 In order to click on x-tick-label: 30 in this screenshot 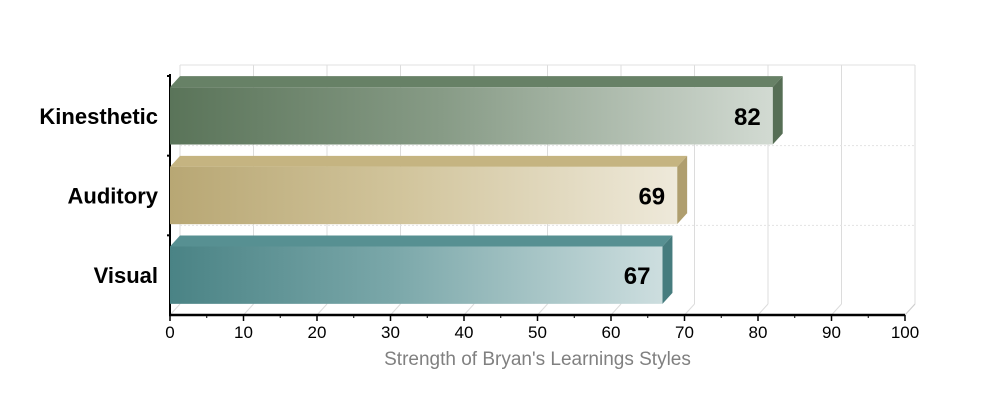, I will do `click(390, 332)`.